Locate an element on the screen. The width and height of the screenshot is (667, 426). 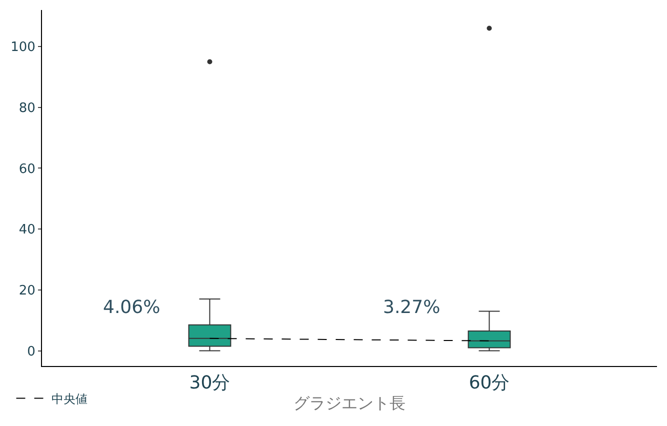
x-axis-title: グラジエント長 is located at coordinates (350, 402).